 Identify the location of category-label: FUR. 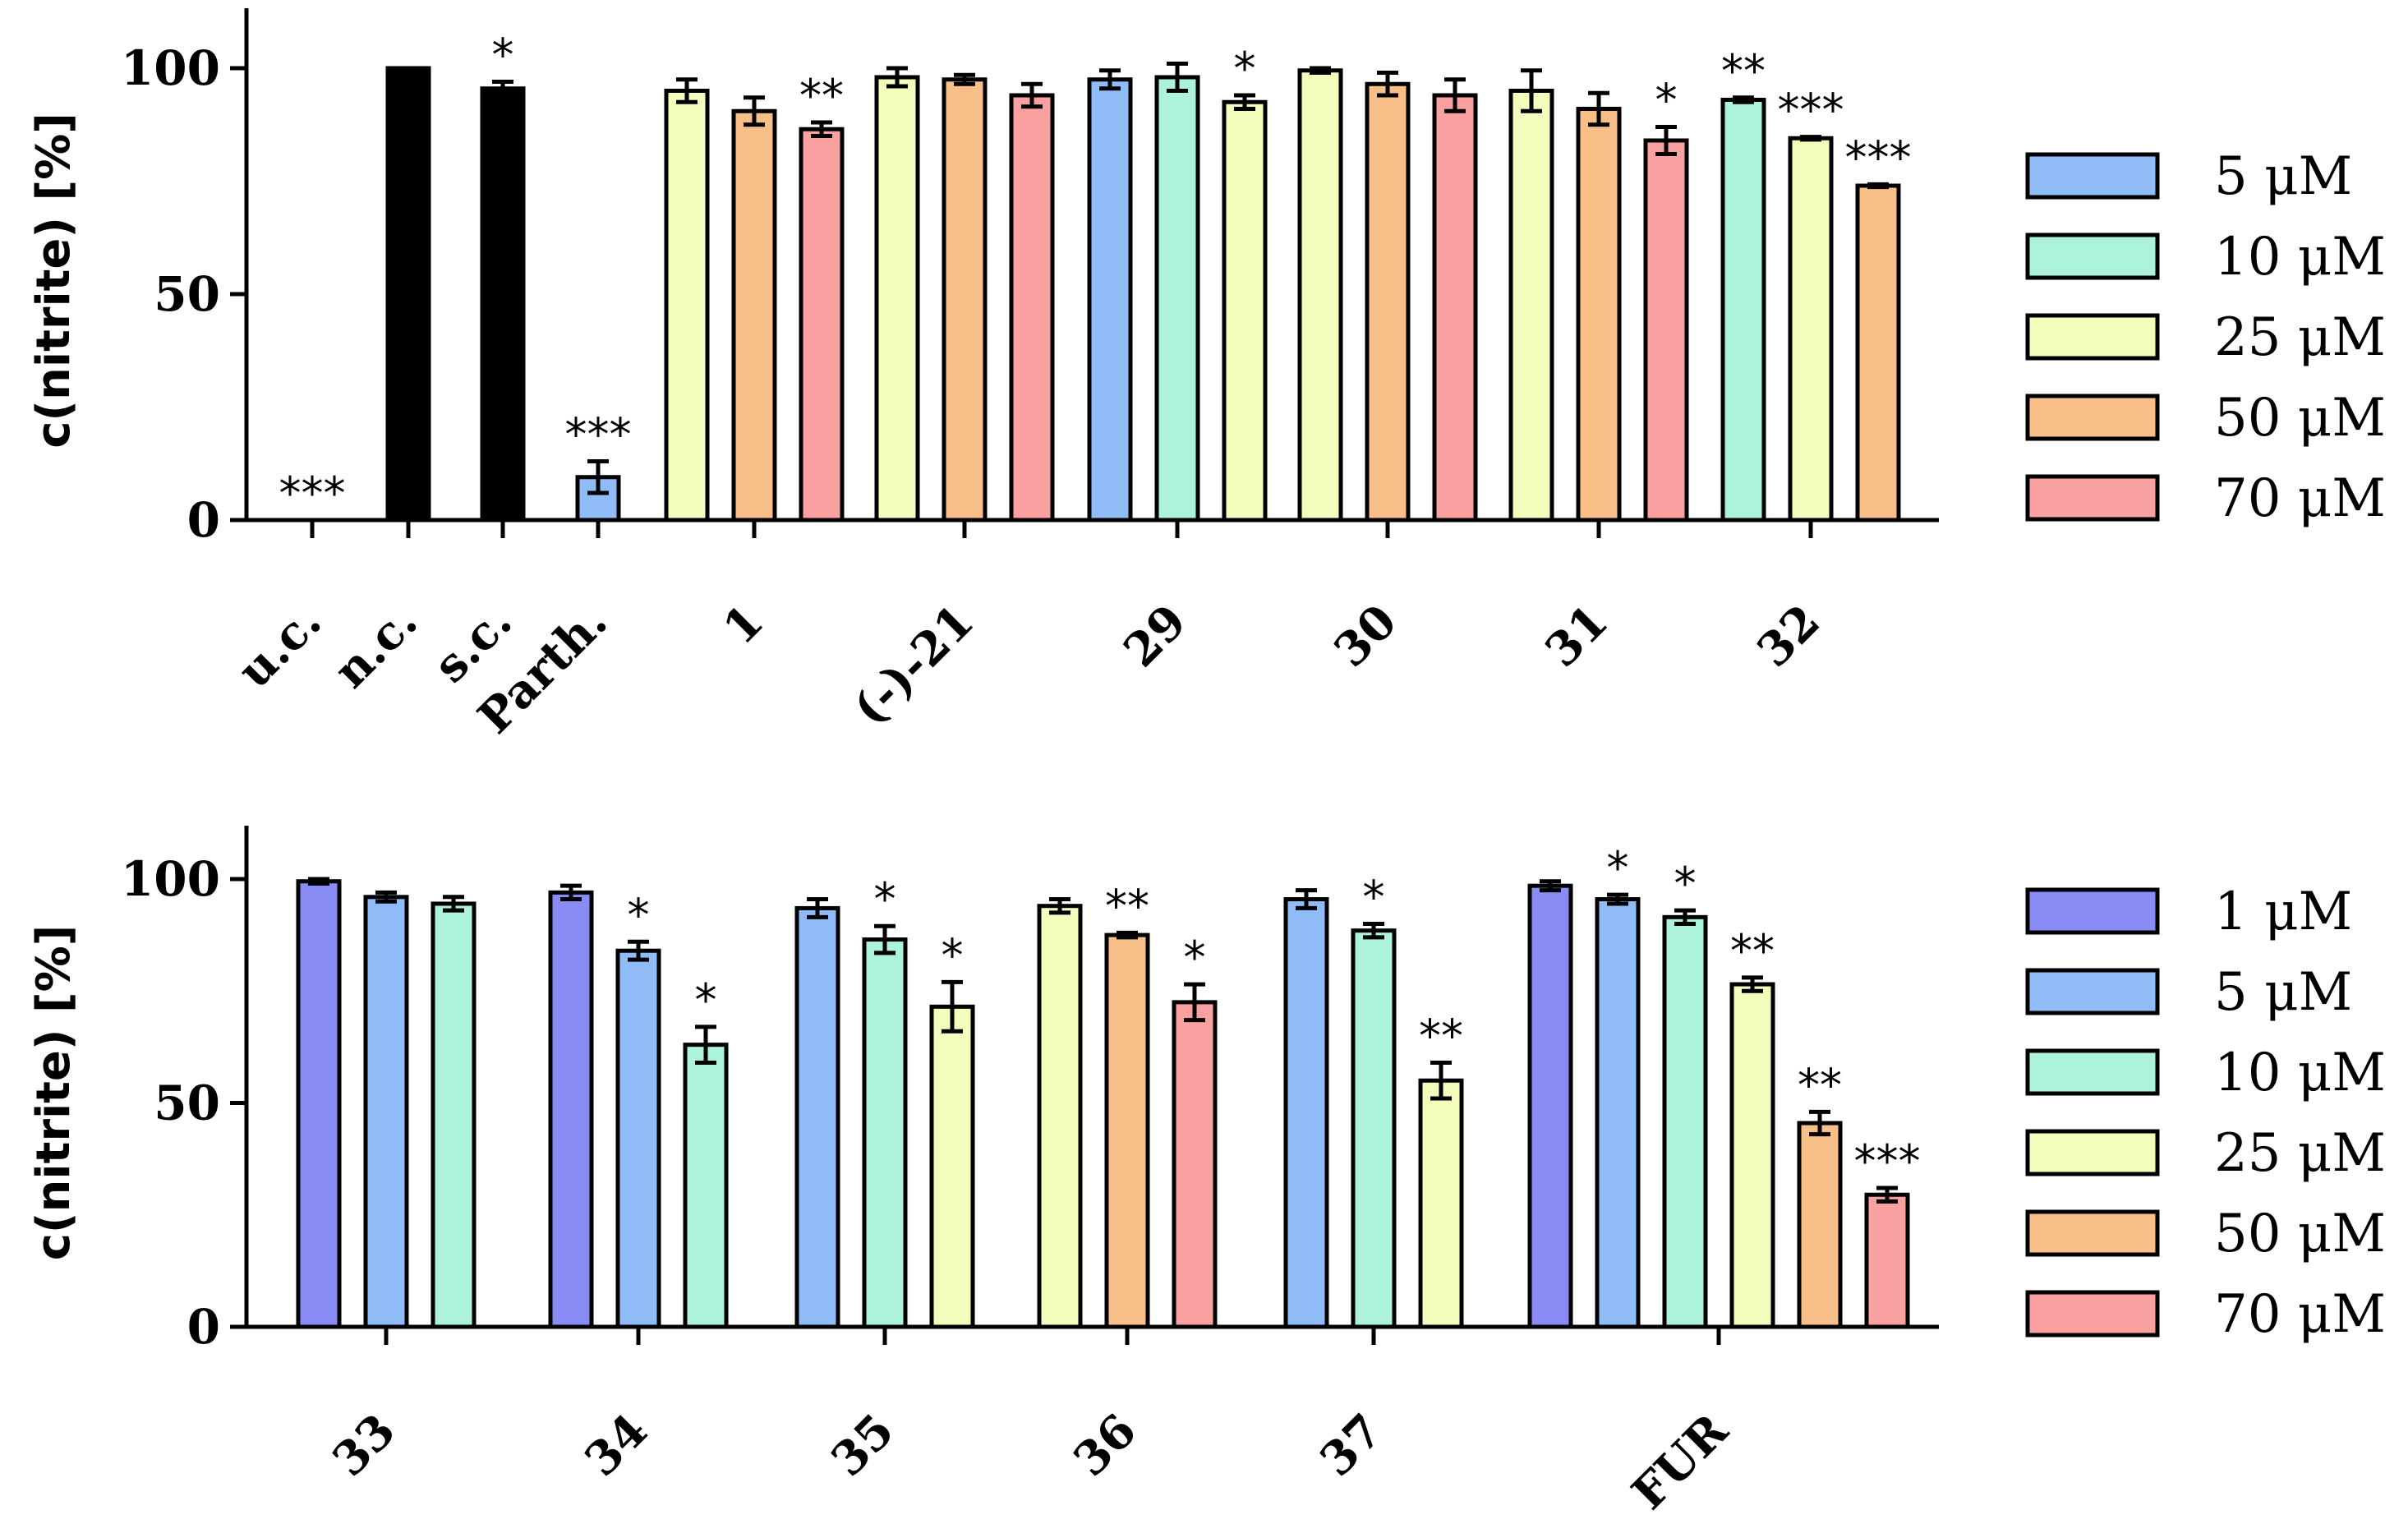
(1680, 1462).